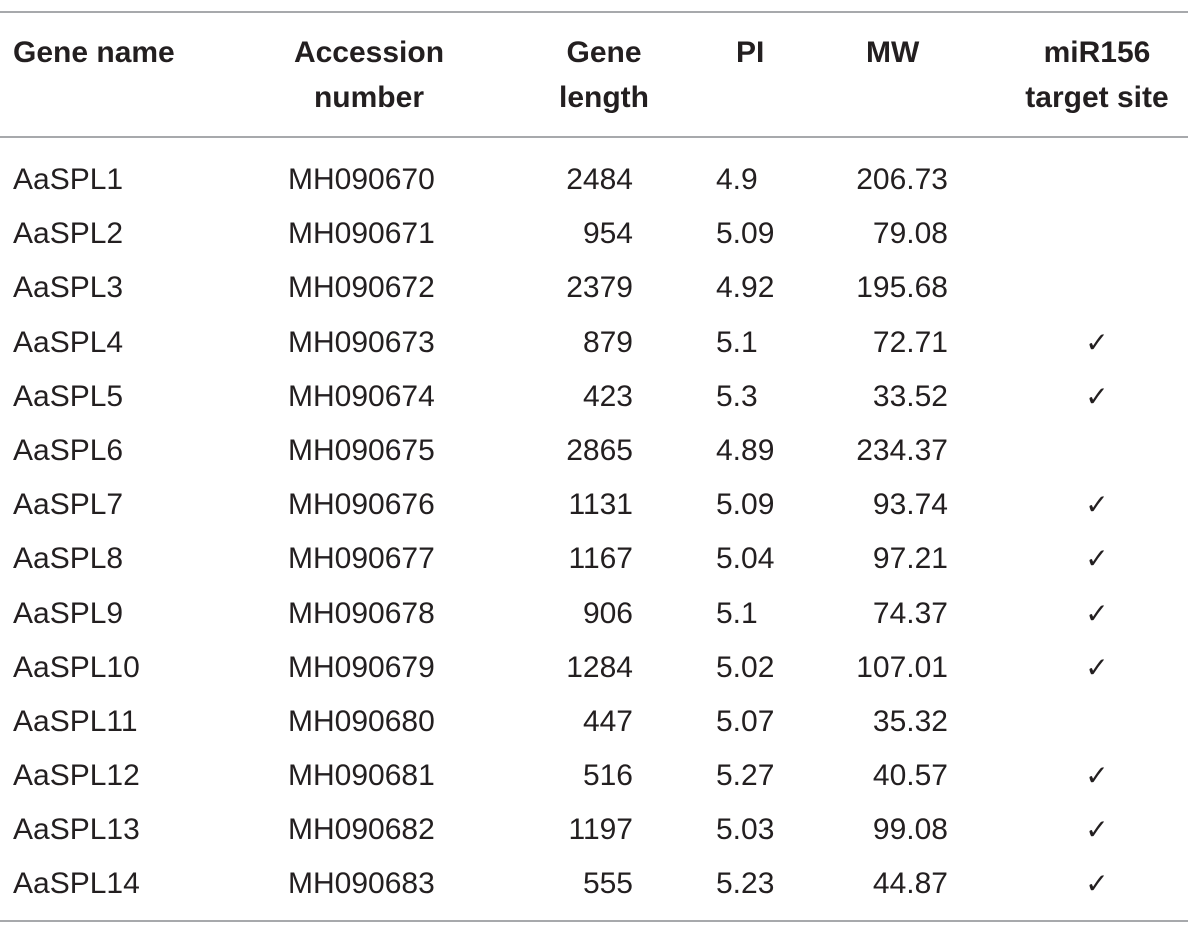 The height and width of the screenshot is (936, 1200). I want to click on cell-gene-length: 423, so click(607, 396).